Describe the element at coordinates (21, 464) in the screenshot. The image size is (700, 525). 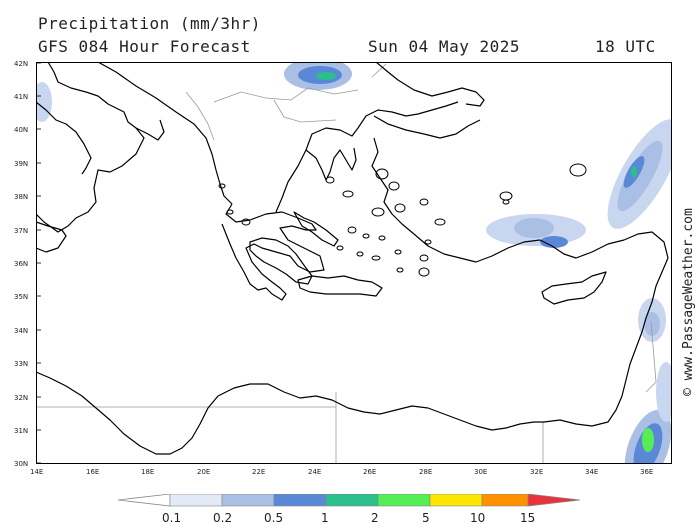
I see `lat-label: 30N` at that location.